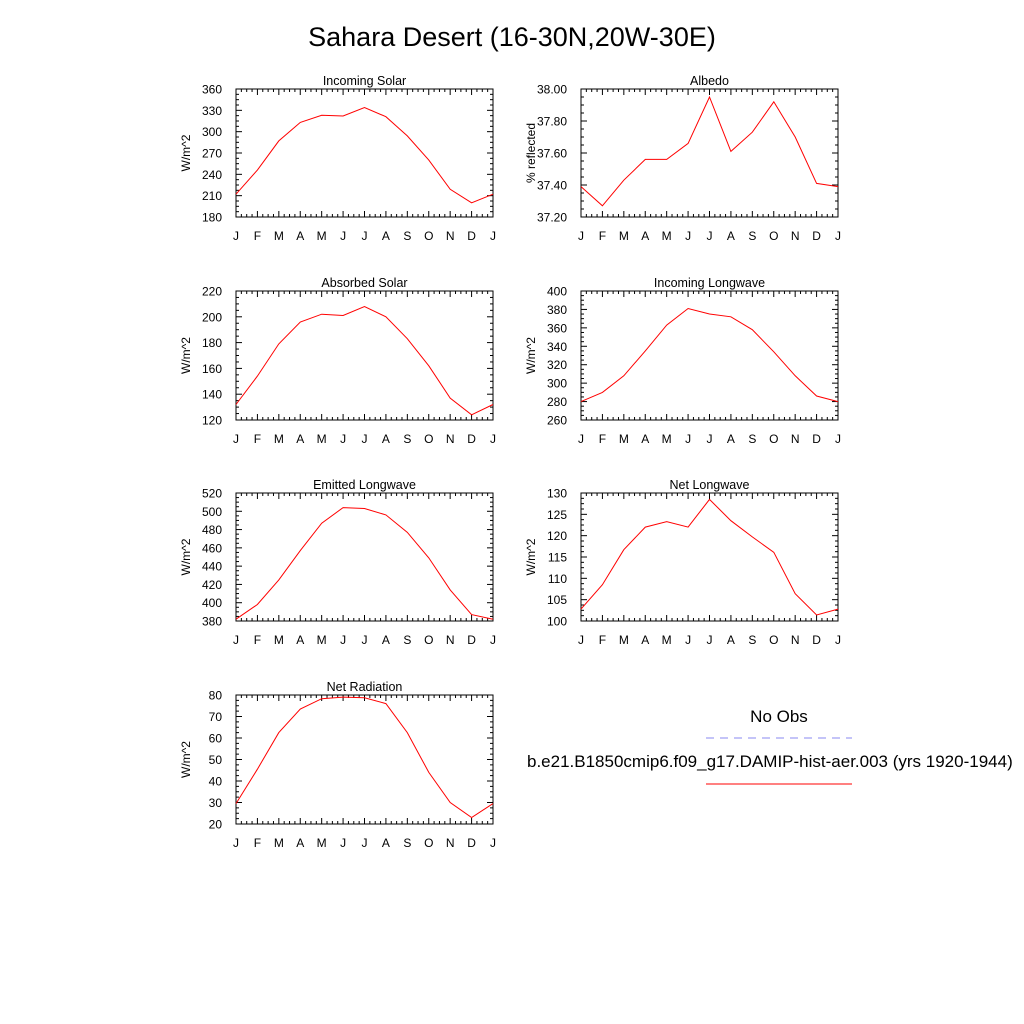 The height and width of the screenshot is (1024, 1024). Describe the element at coordinates (212, 292) in the screenshot. I see `y-tick-label: 220` at that location.